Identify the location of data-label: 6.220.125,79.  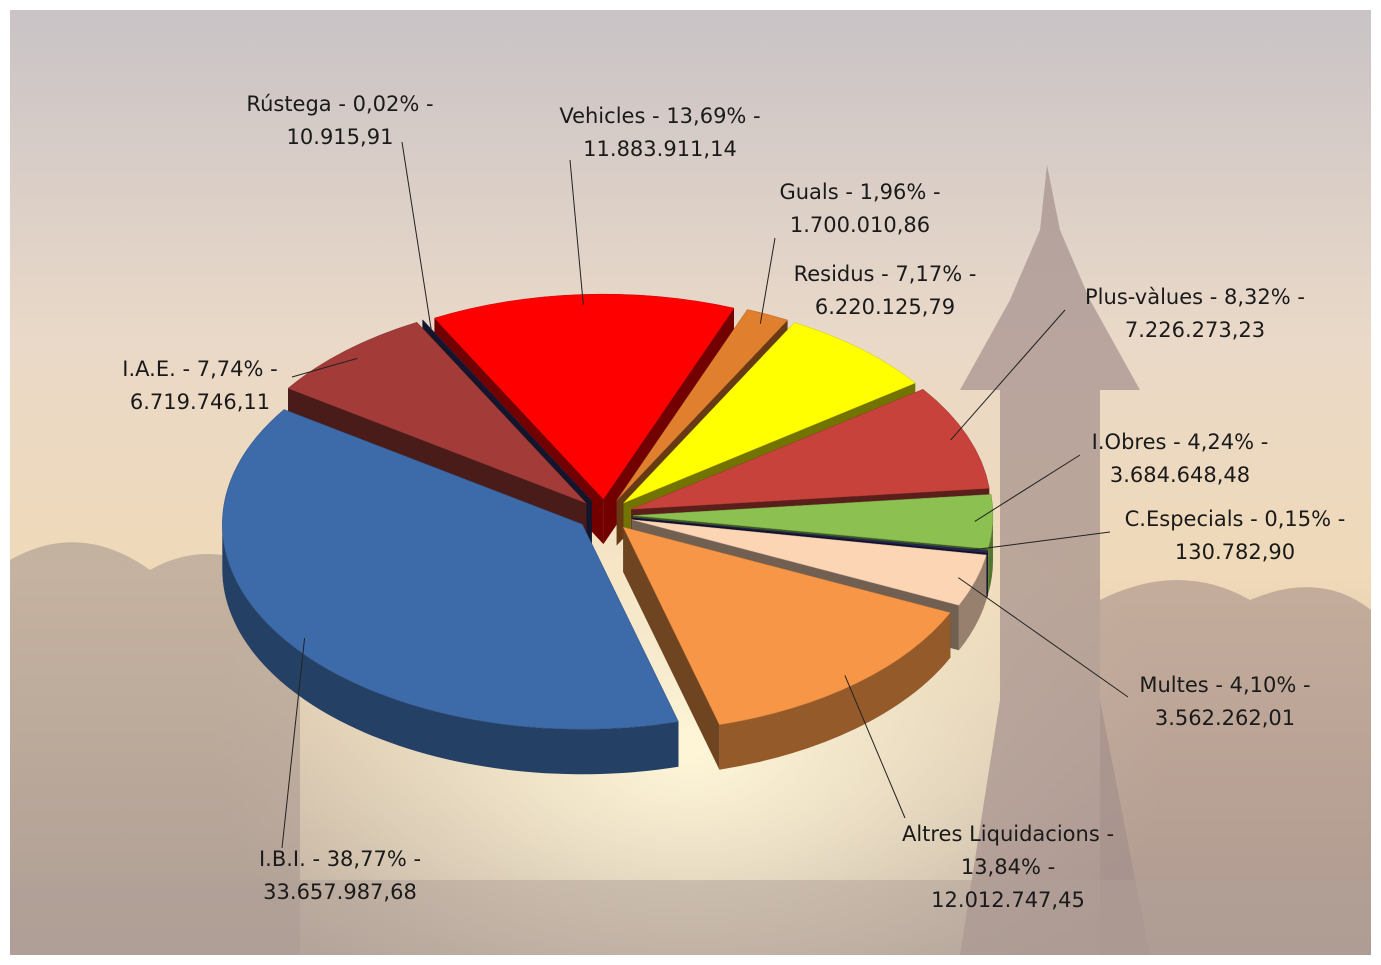
(885, 307).